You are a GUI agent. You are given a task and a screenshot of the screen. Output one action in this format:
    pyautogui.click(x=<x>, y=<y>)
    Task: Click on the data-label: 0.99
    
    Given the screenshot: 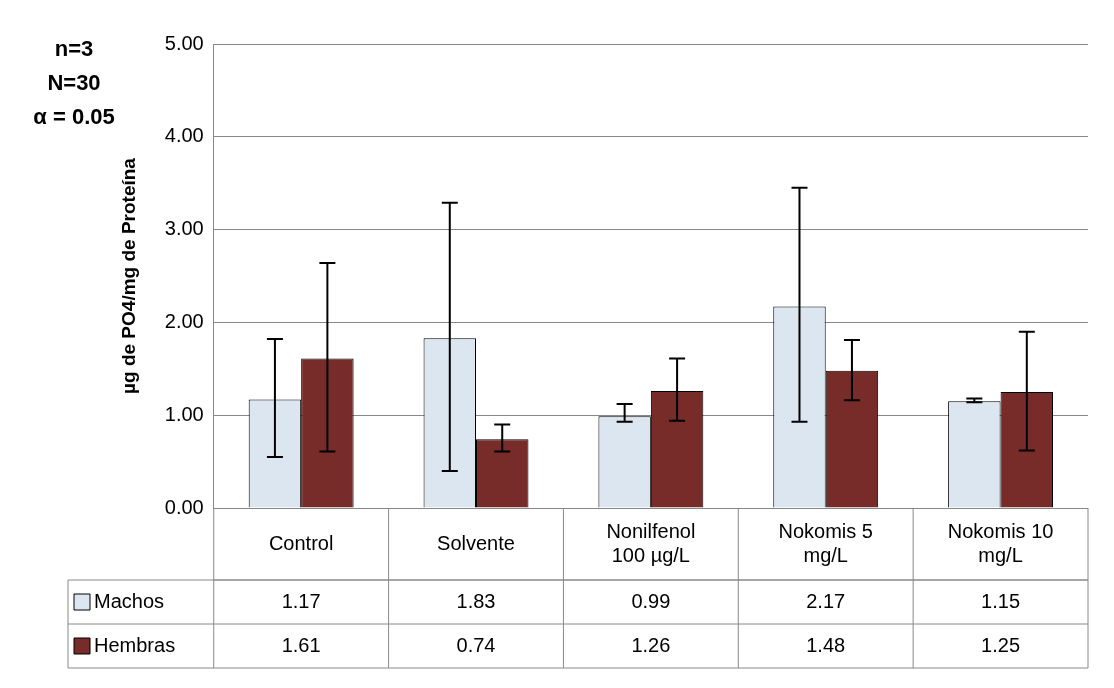 What is the action you would take?
    pyautogui.click(x=651, y=600)
    